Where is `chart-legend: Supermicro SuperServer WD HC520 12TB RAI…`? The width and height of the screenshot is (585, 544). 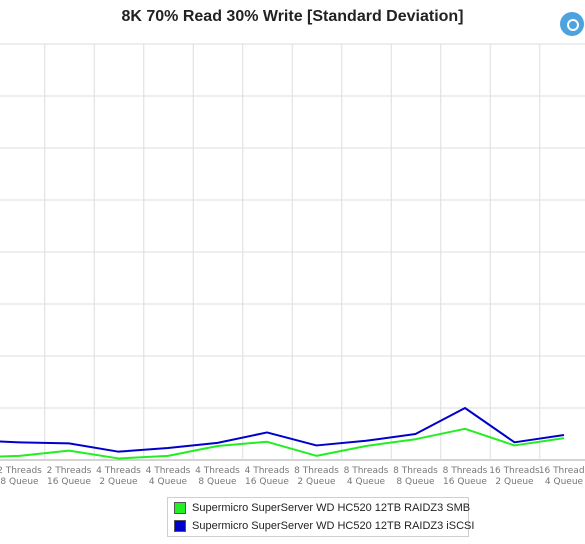
chart-legend: Supermicro SuperServer WD HC520 12TB RAI… is located at coordinates (320, 517).